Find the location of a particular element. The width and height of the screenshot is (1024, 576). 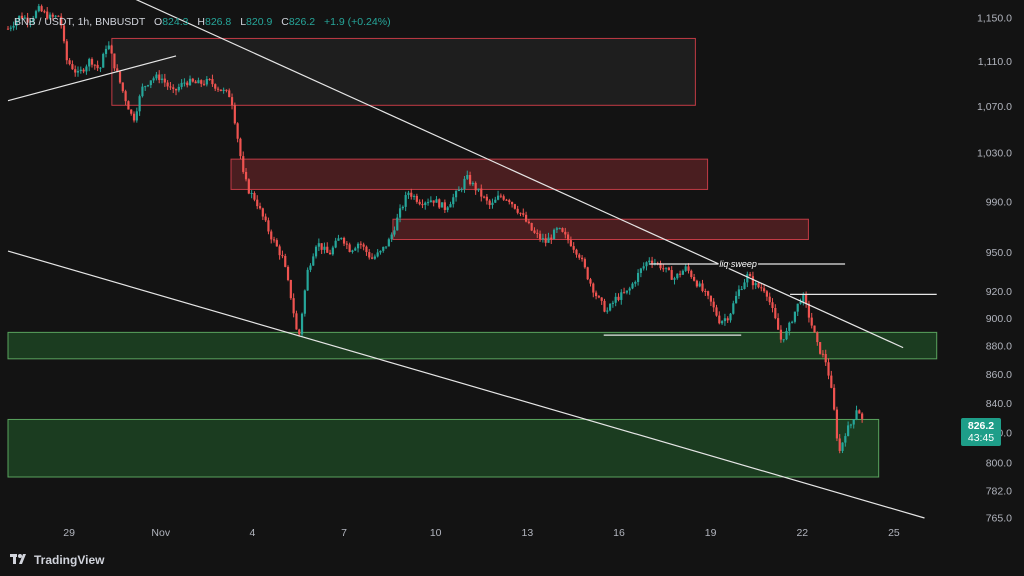

close-label: C is located at coordinates (285, 22).